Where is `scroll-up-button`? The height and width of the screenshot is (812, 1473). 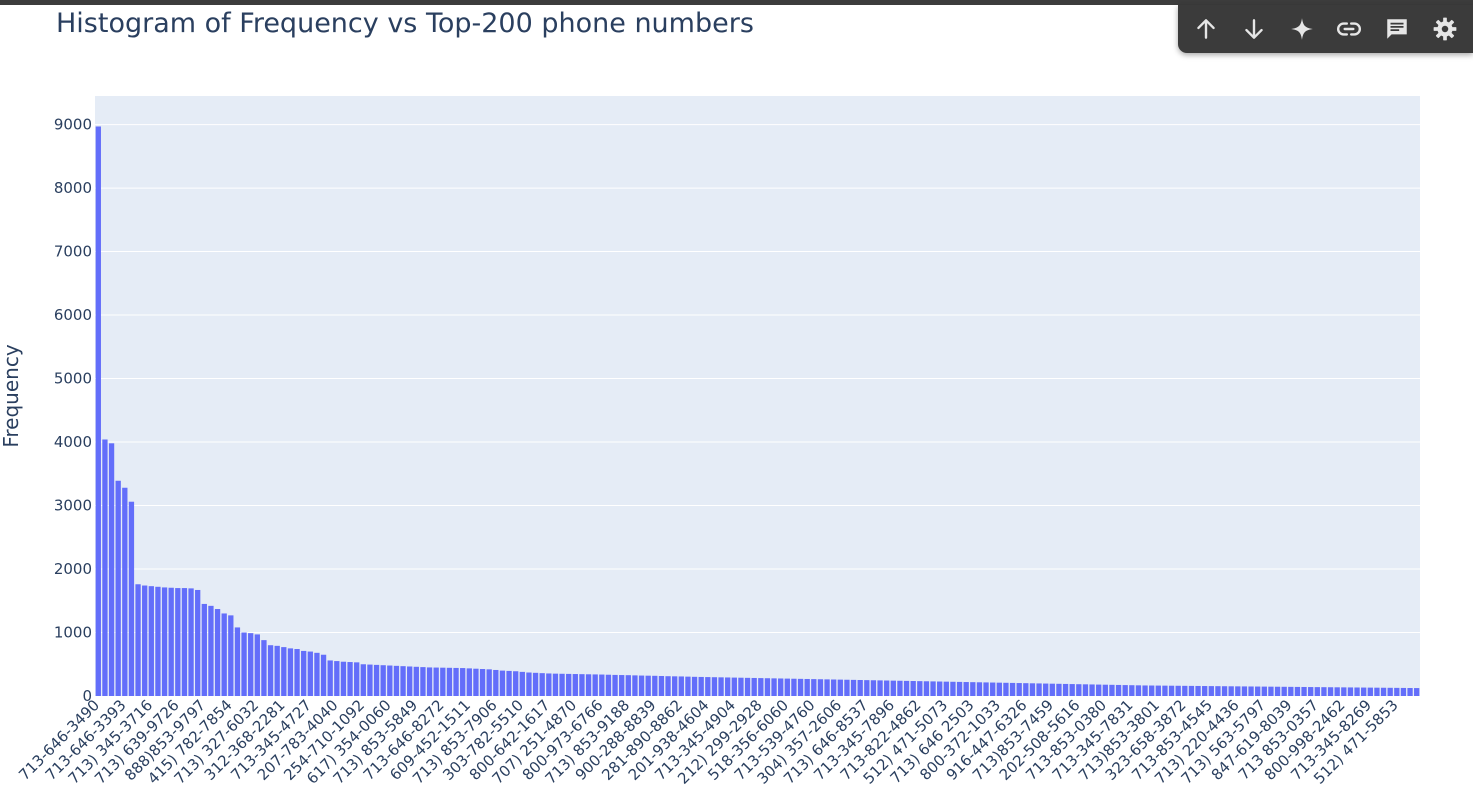 scroll-up-button is located at coordinates (1206, 29).